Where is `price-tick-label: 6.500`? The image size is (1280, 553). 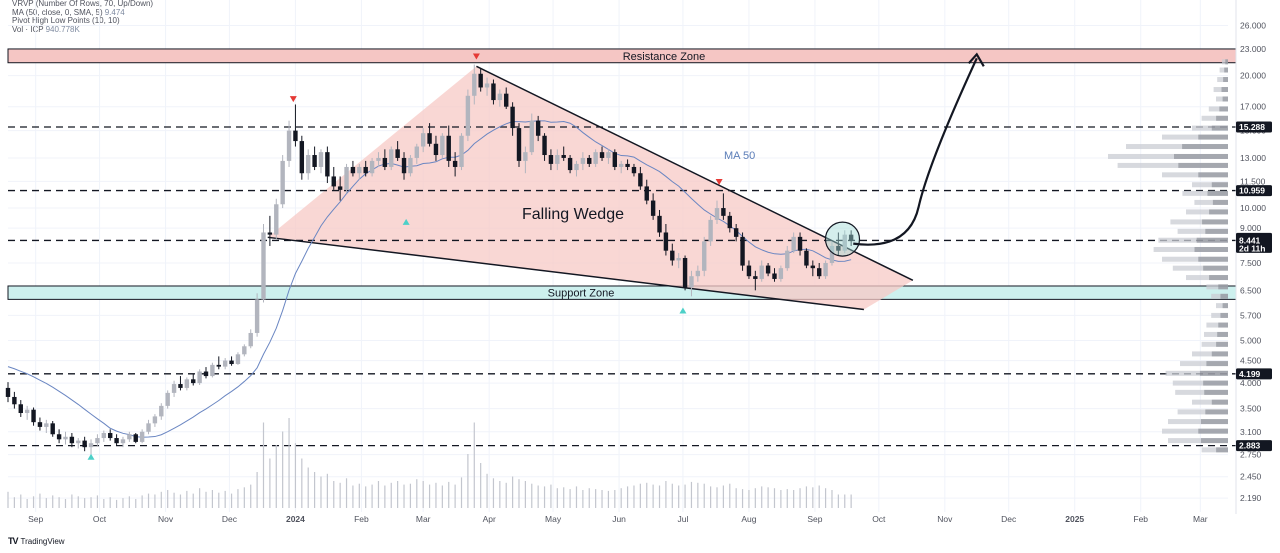
price-tick-label: 6.500 is located at coordinates (1251, 290).